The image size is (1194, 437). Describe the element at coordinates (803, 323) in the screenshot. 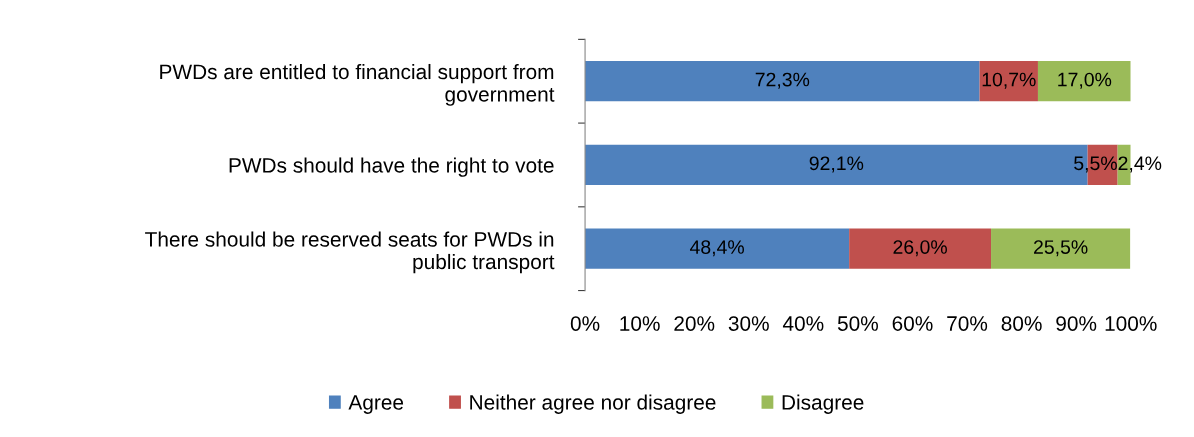

I see `x-tick-label: 40%` at that location.